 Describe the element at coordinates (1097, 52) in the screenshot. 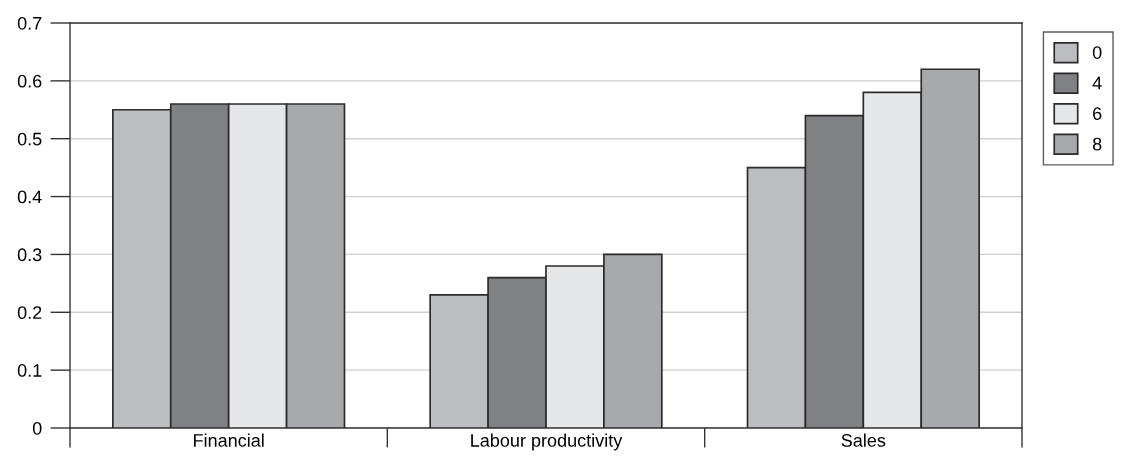

I see `legend-label: 0` at that location.